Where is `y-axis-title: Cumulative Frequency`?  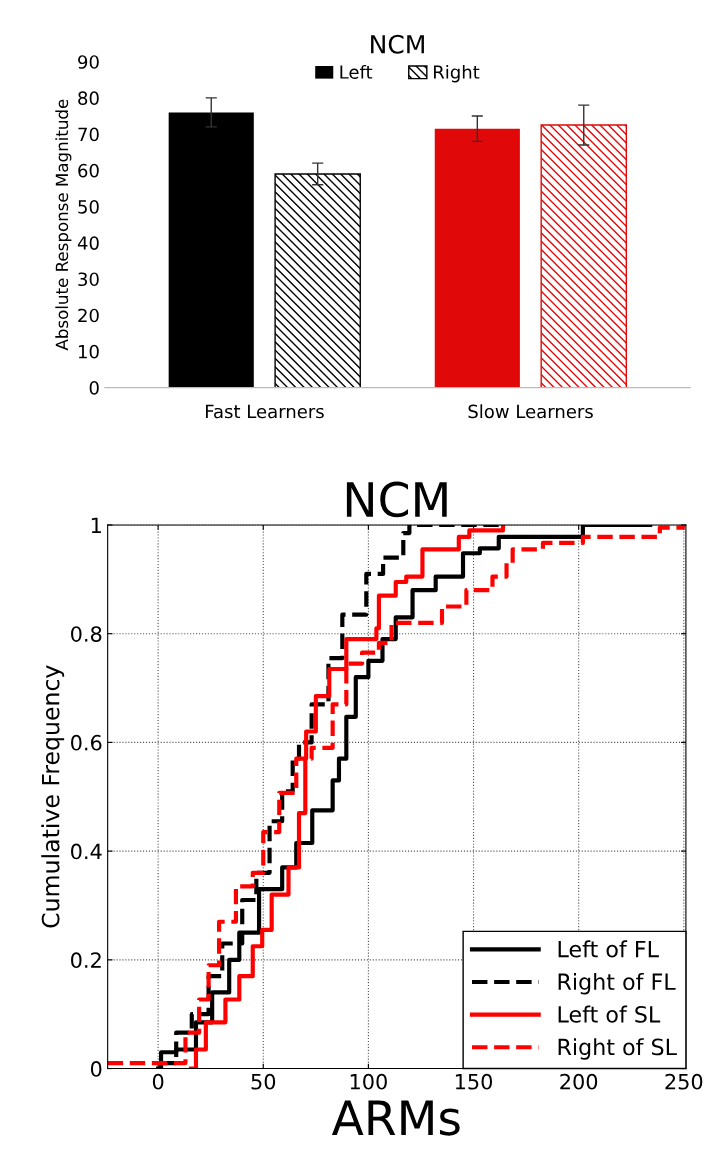
y-axis-title: Cumulative Frequency is located at coordinates (53, 796).